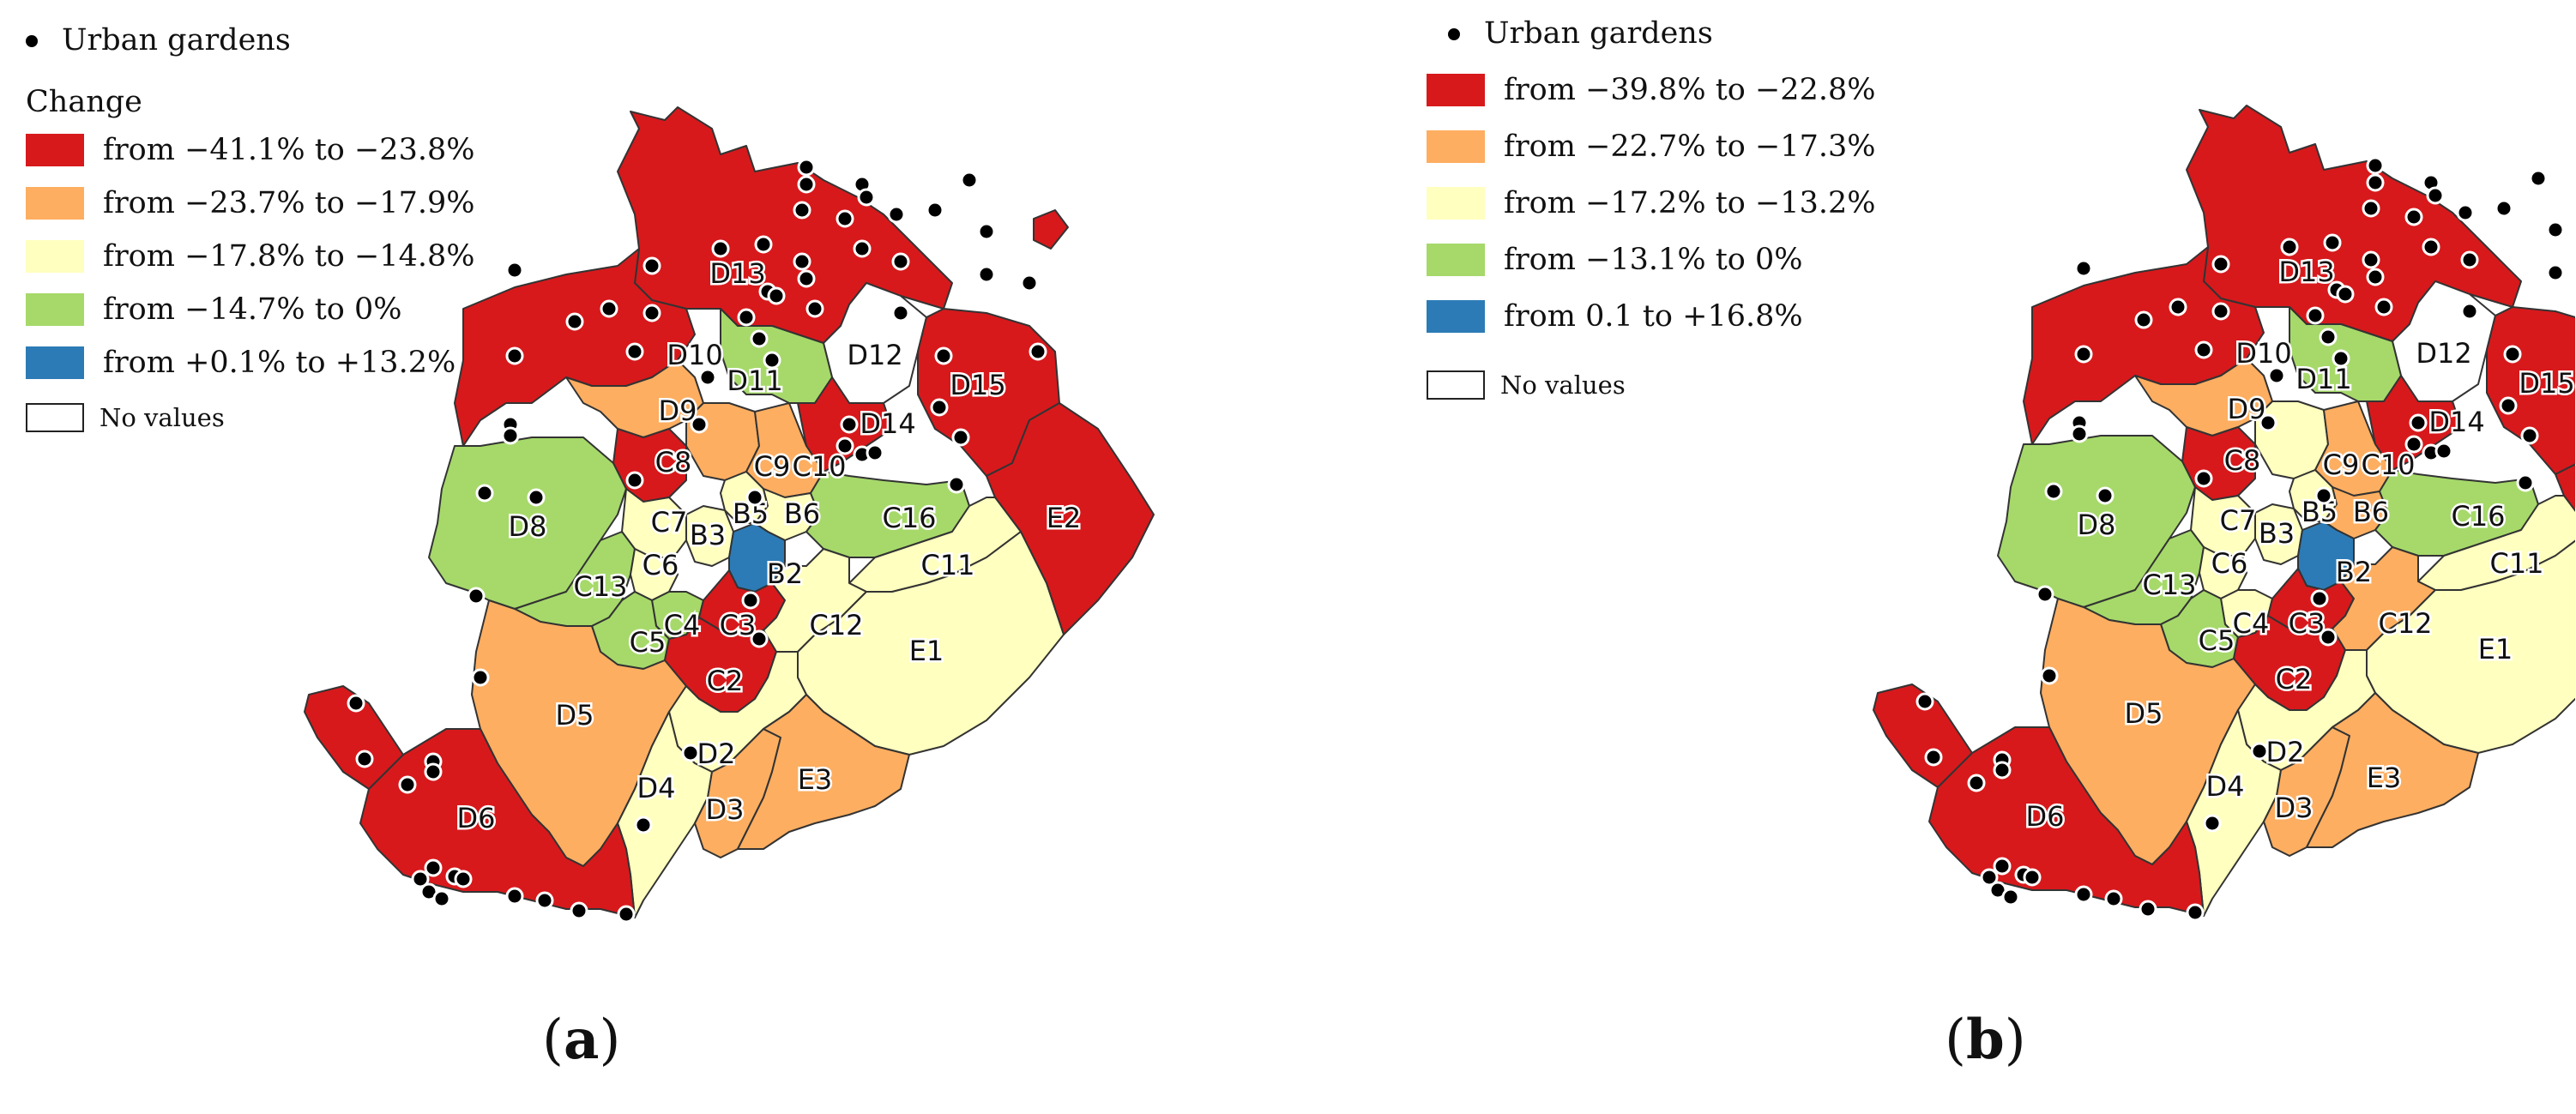  What do you see at coordinates (289, 256) in the screenshot?
I see `legend-class-label: from −17.8% to −14.8%` at bounding box center [289, 256].